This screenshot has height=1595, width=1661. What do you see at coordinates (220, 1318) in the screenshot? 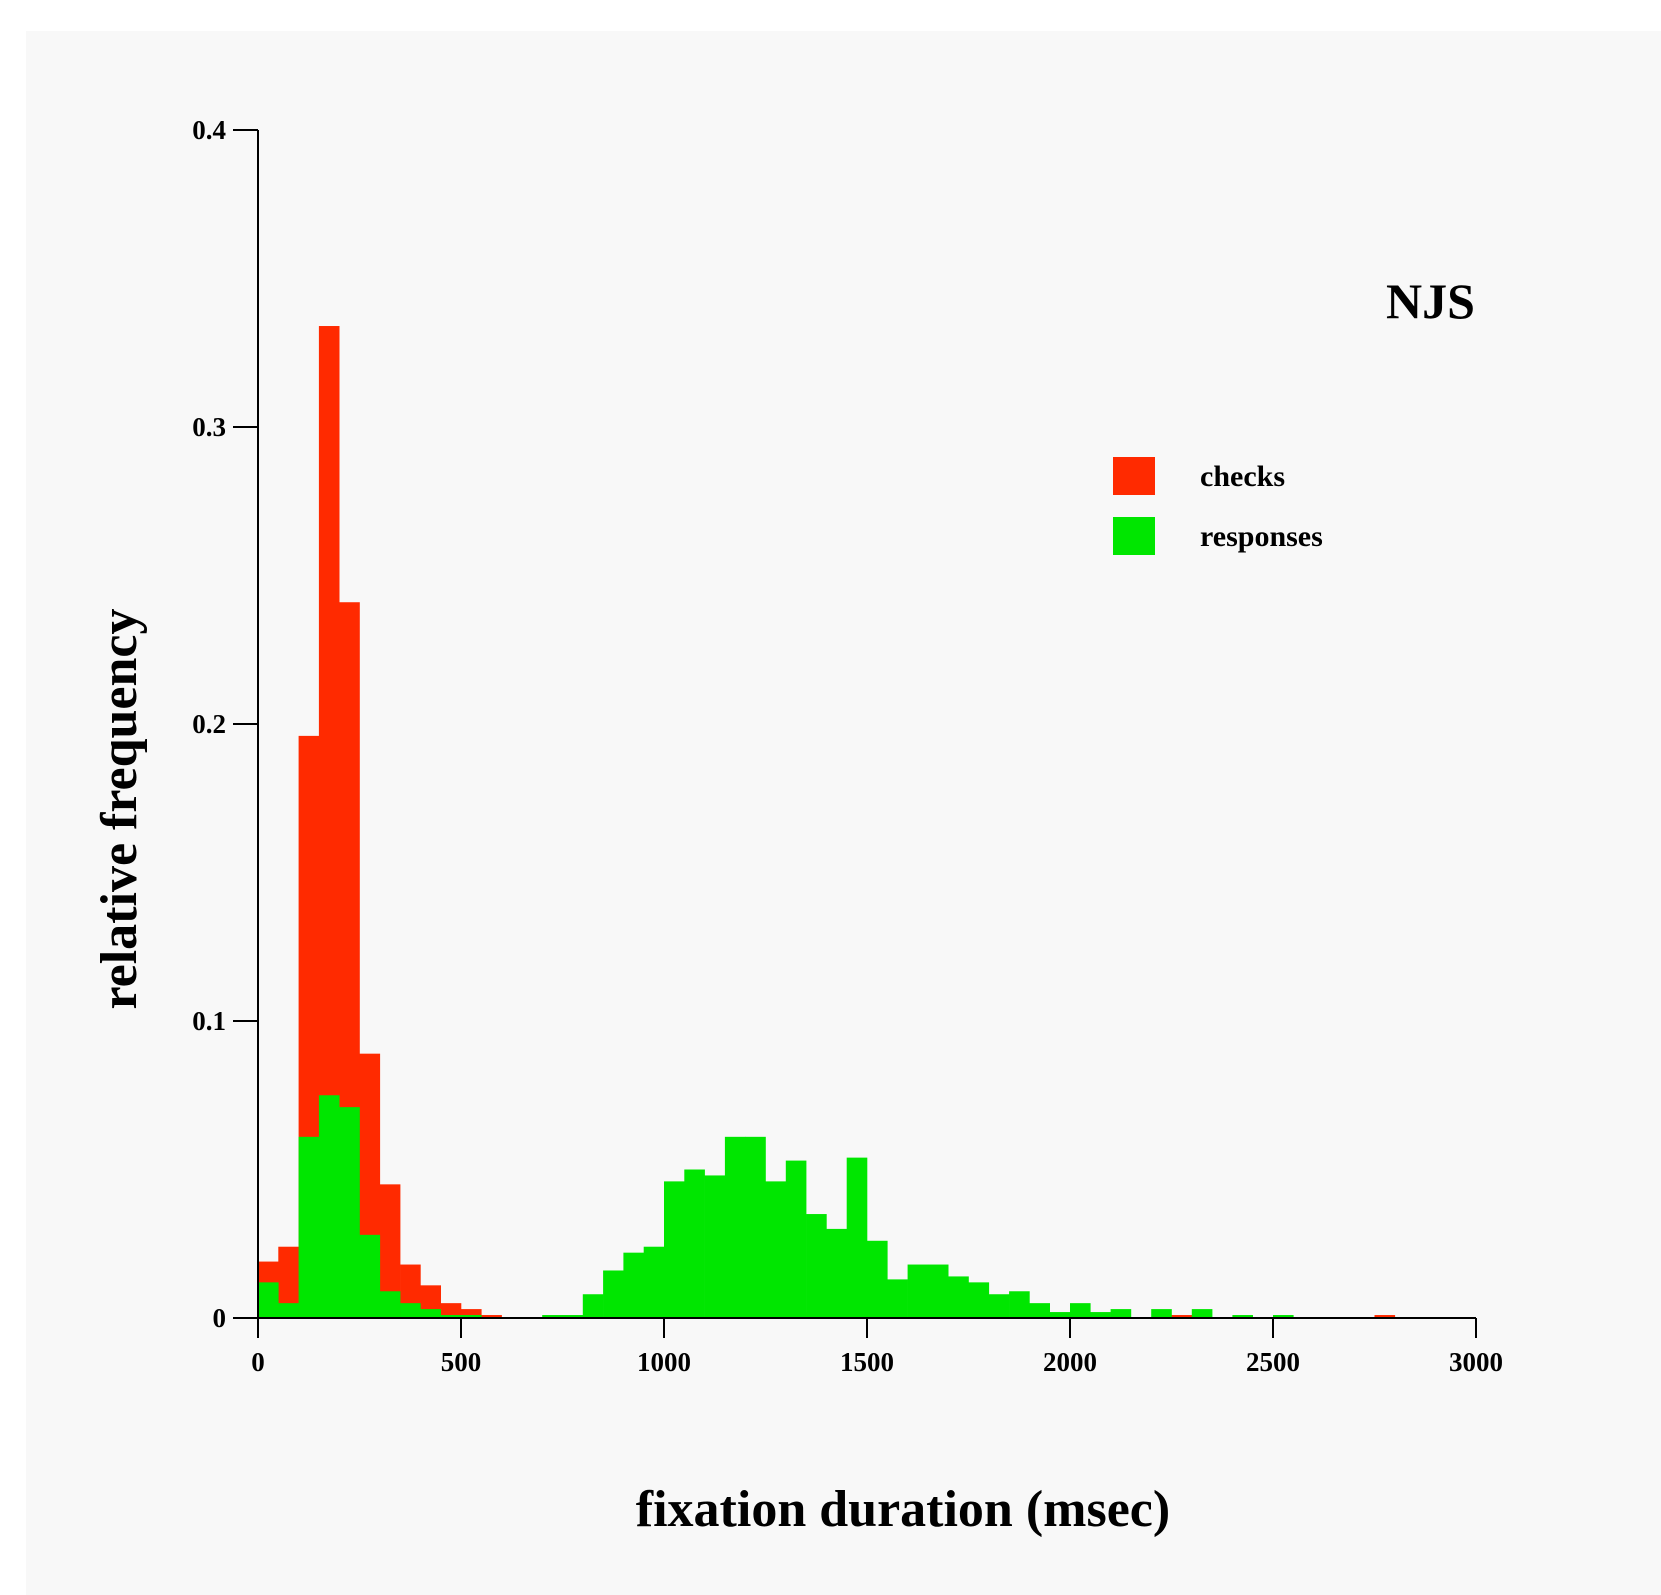
I see `y-tick-label-0: 0` at bounding box center [220, 1318].